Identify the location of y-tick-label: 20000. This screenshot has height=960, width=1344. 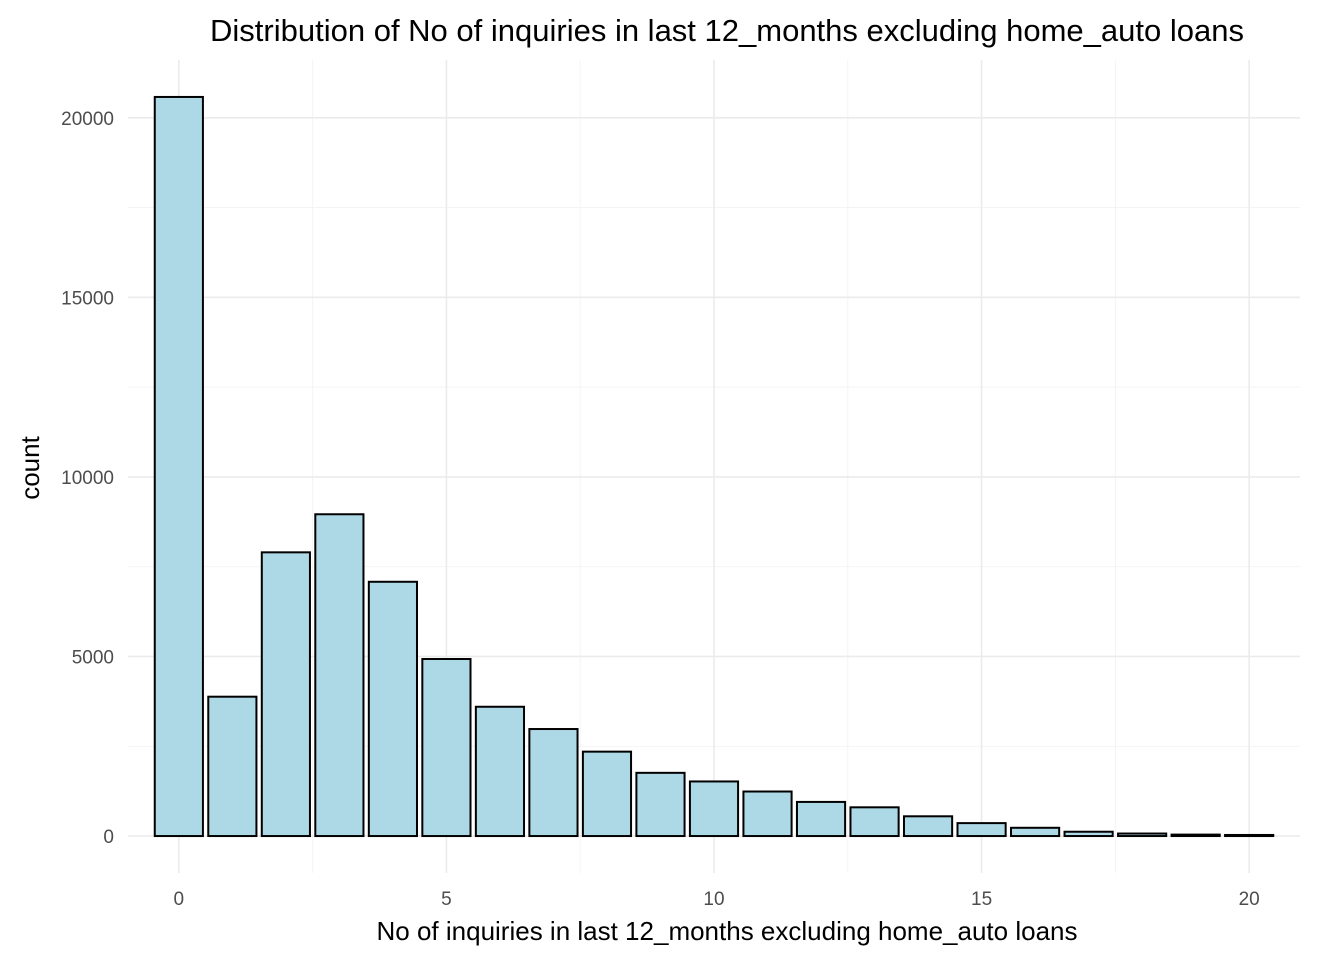
(87, 119).